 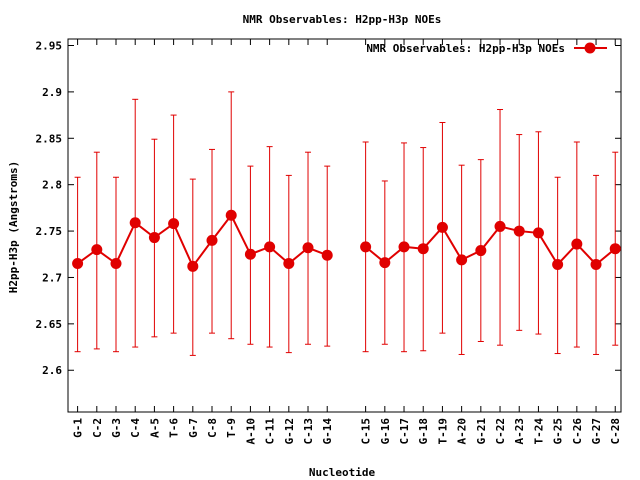 I want to click on x-tick-label: C-11, so click(x=270, y=431).